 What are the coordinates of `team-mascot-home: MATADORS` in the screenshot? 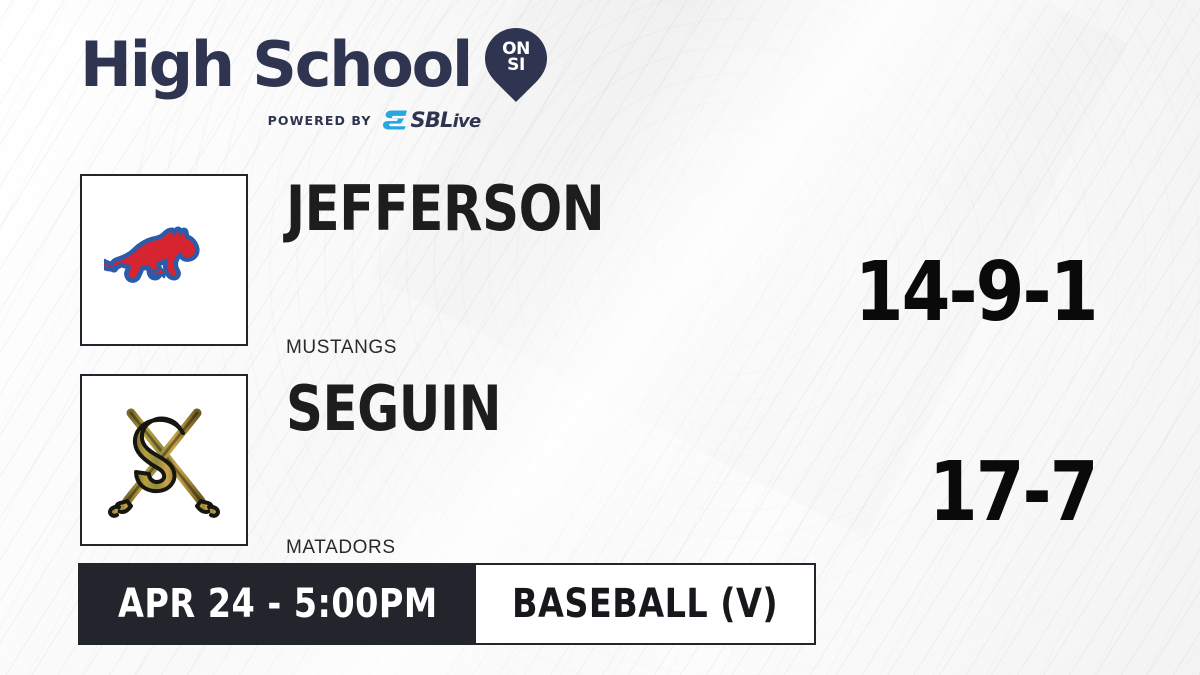 It's located at (341, 547).